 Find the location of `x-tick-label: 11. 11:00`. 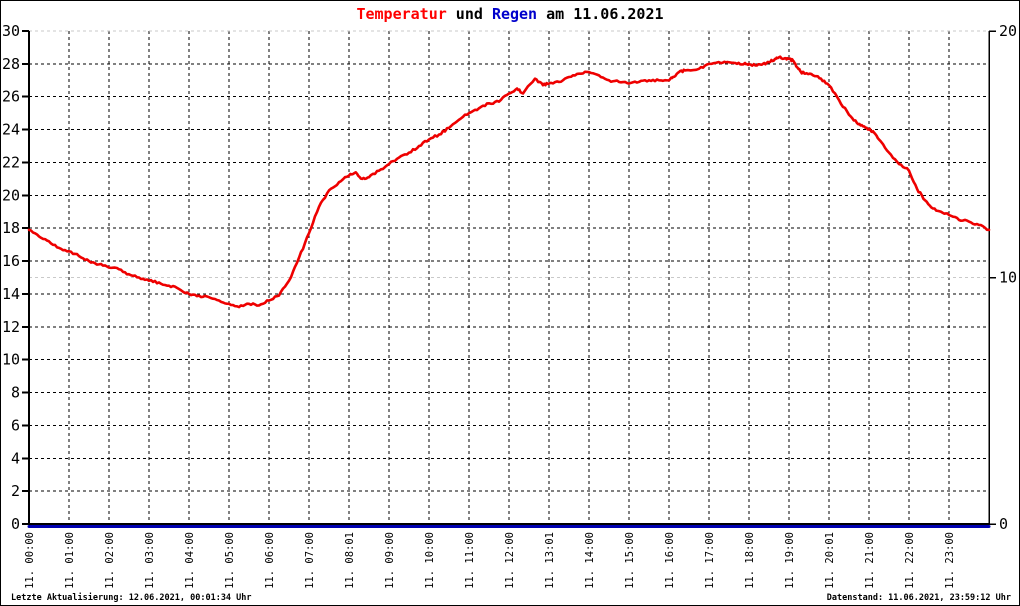

x-tick-label: 11. 11:00 is located at coordinates (470, 560).